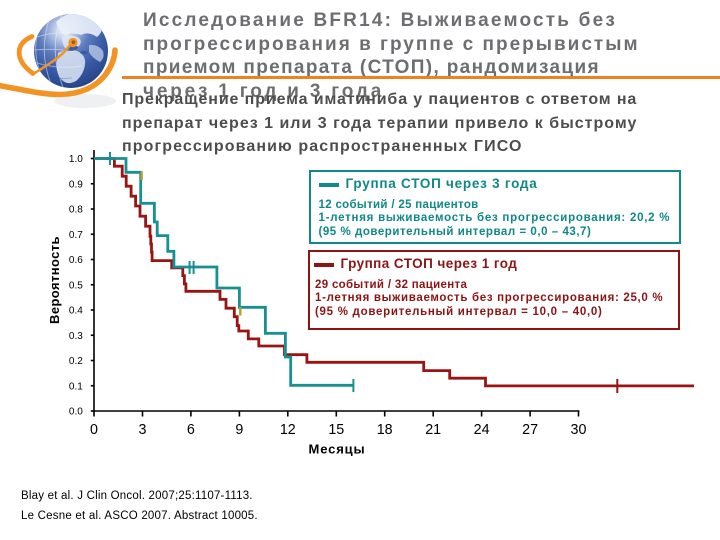  Describe the element at coordinates (76, 386) in the screenshot. I see `svg-text: 0.1` at that location.